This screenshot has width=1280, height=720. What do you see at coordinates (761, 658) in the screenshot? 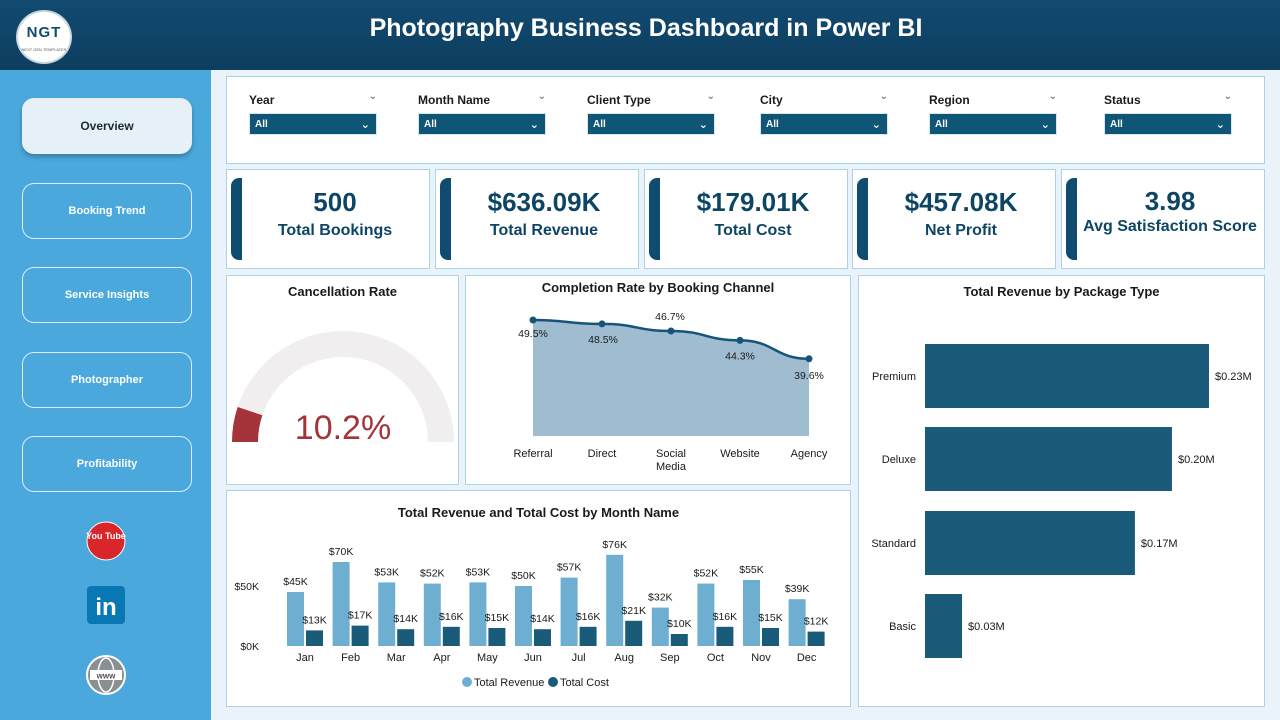
I see `x-axis-label: Nov` at bounding box center [761, 658].